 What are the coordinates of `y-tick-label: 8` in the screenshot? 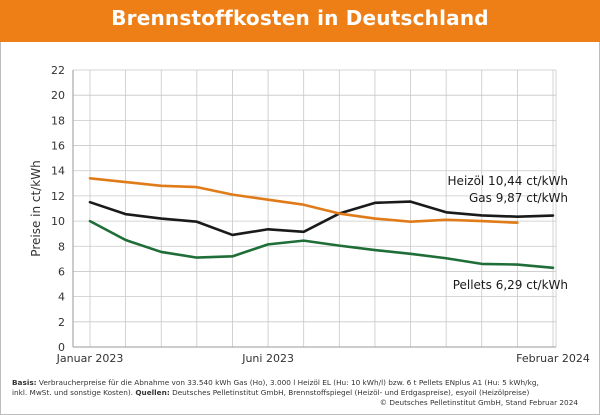 It's located at (61, 246).